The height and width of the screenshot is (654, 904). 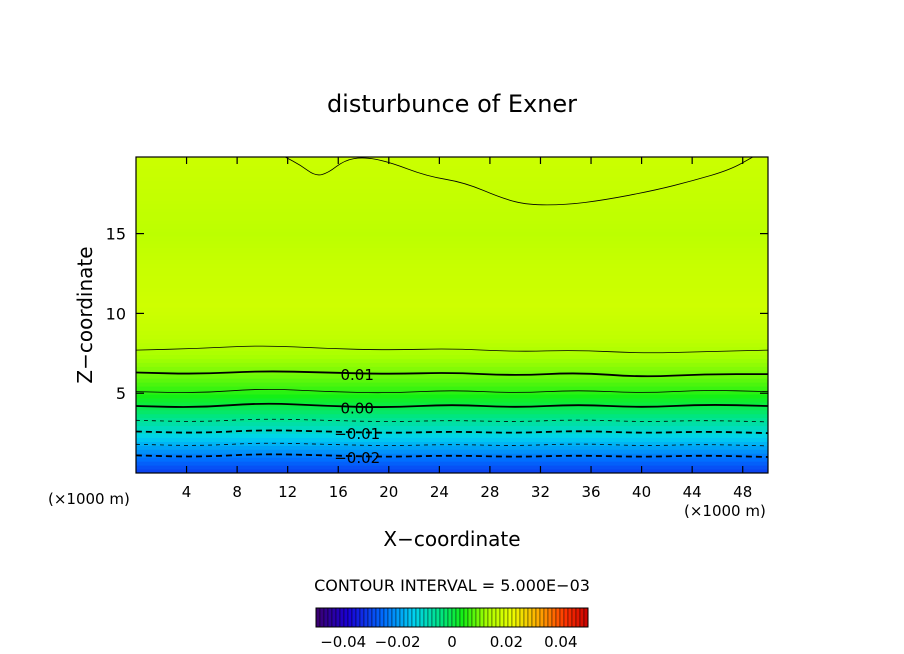 What do you see at coordinates (590, 492) in the screenshot?
I see `x-tick-label: 36` at bounding box center [590, 492].